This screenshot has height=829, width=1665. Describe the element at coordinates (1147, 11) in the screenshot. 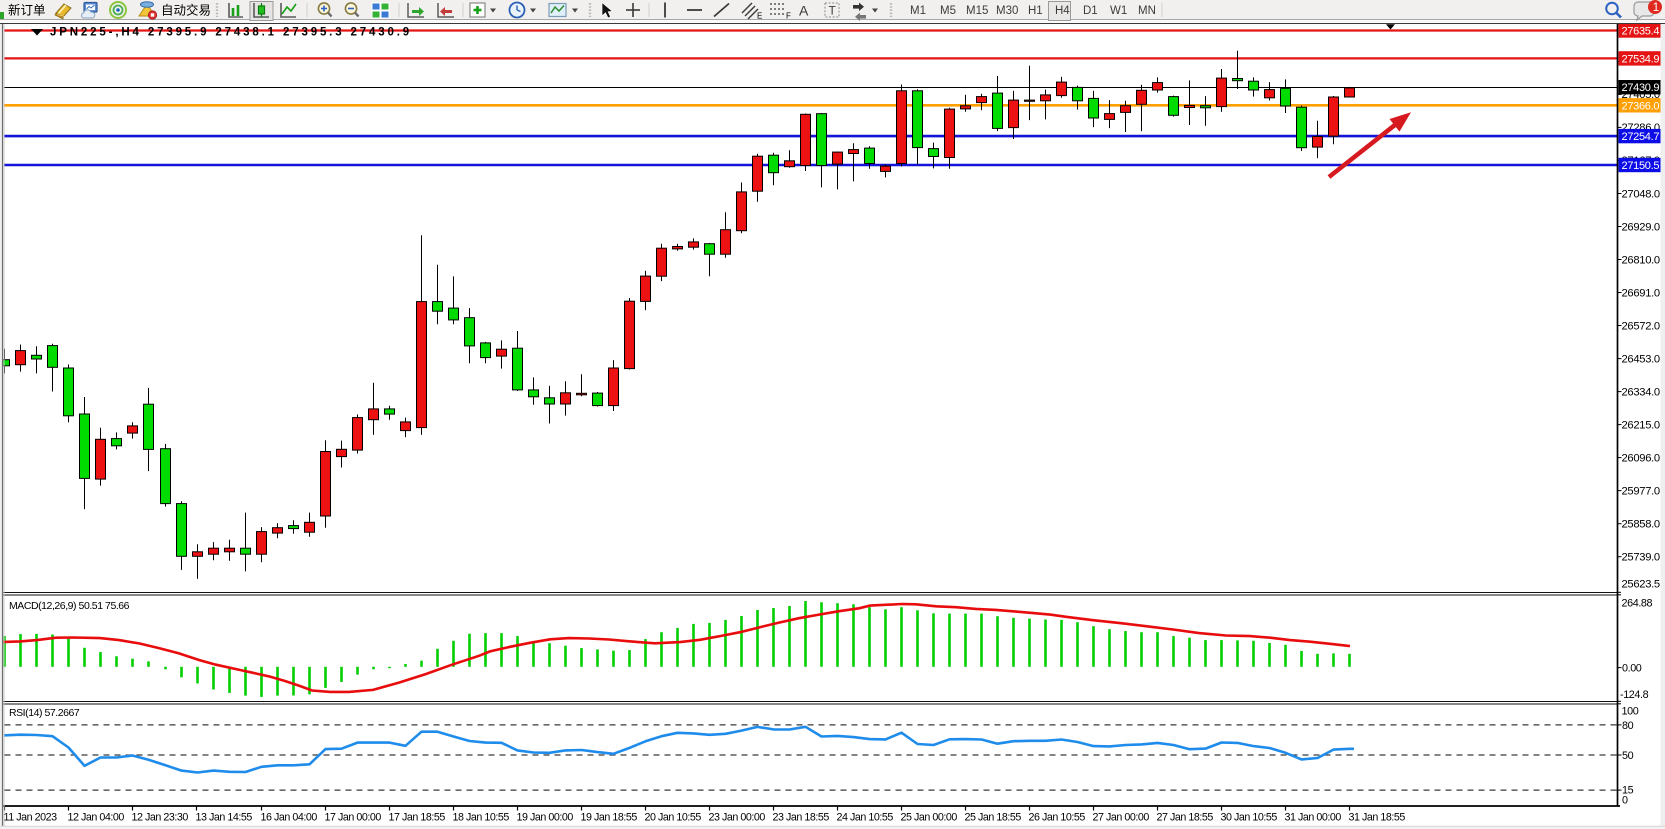

I see `svg-text: MN` at that location.